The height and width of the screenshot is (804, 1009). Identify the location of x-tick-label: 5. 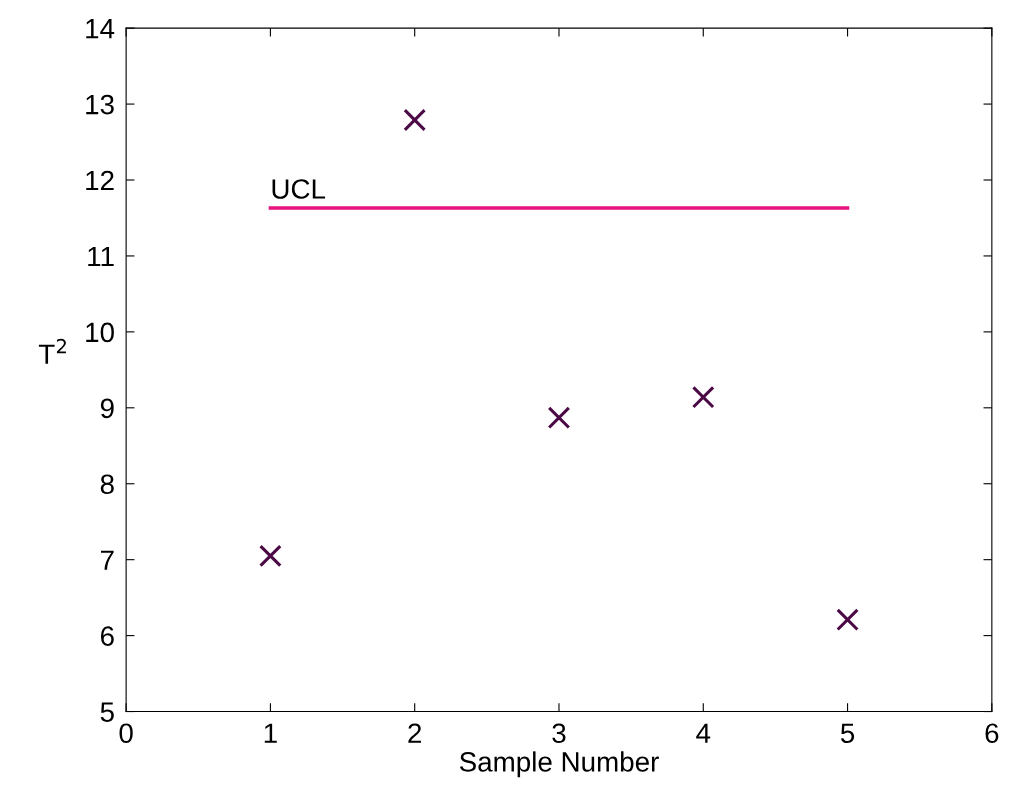
(847, 733).